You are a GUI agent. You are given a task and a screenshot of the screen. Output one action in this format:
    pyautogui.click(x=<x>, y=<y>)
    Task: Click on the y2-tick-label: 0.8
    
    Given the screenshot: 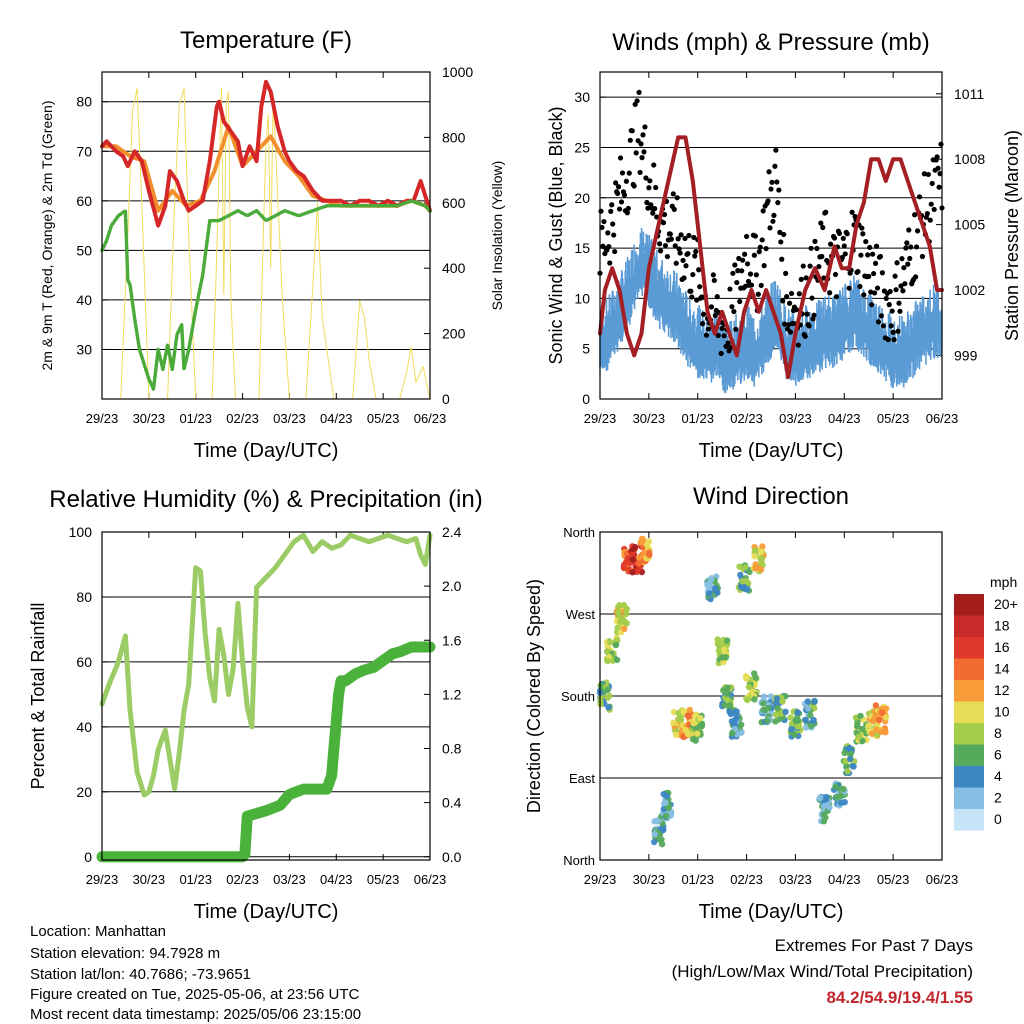 What is the action you would take?
    pyautogui.click(x=452, y=749)
    